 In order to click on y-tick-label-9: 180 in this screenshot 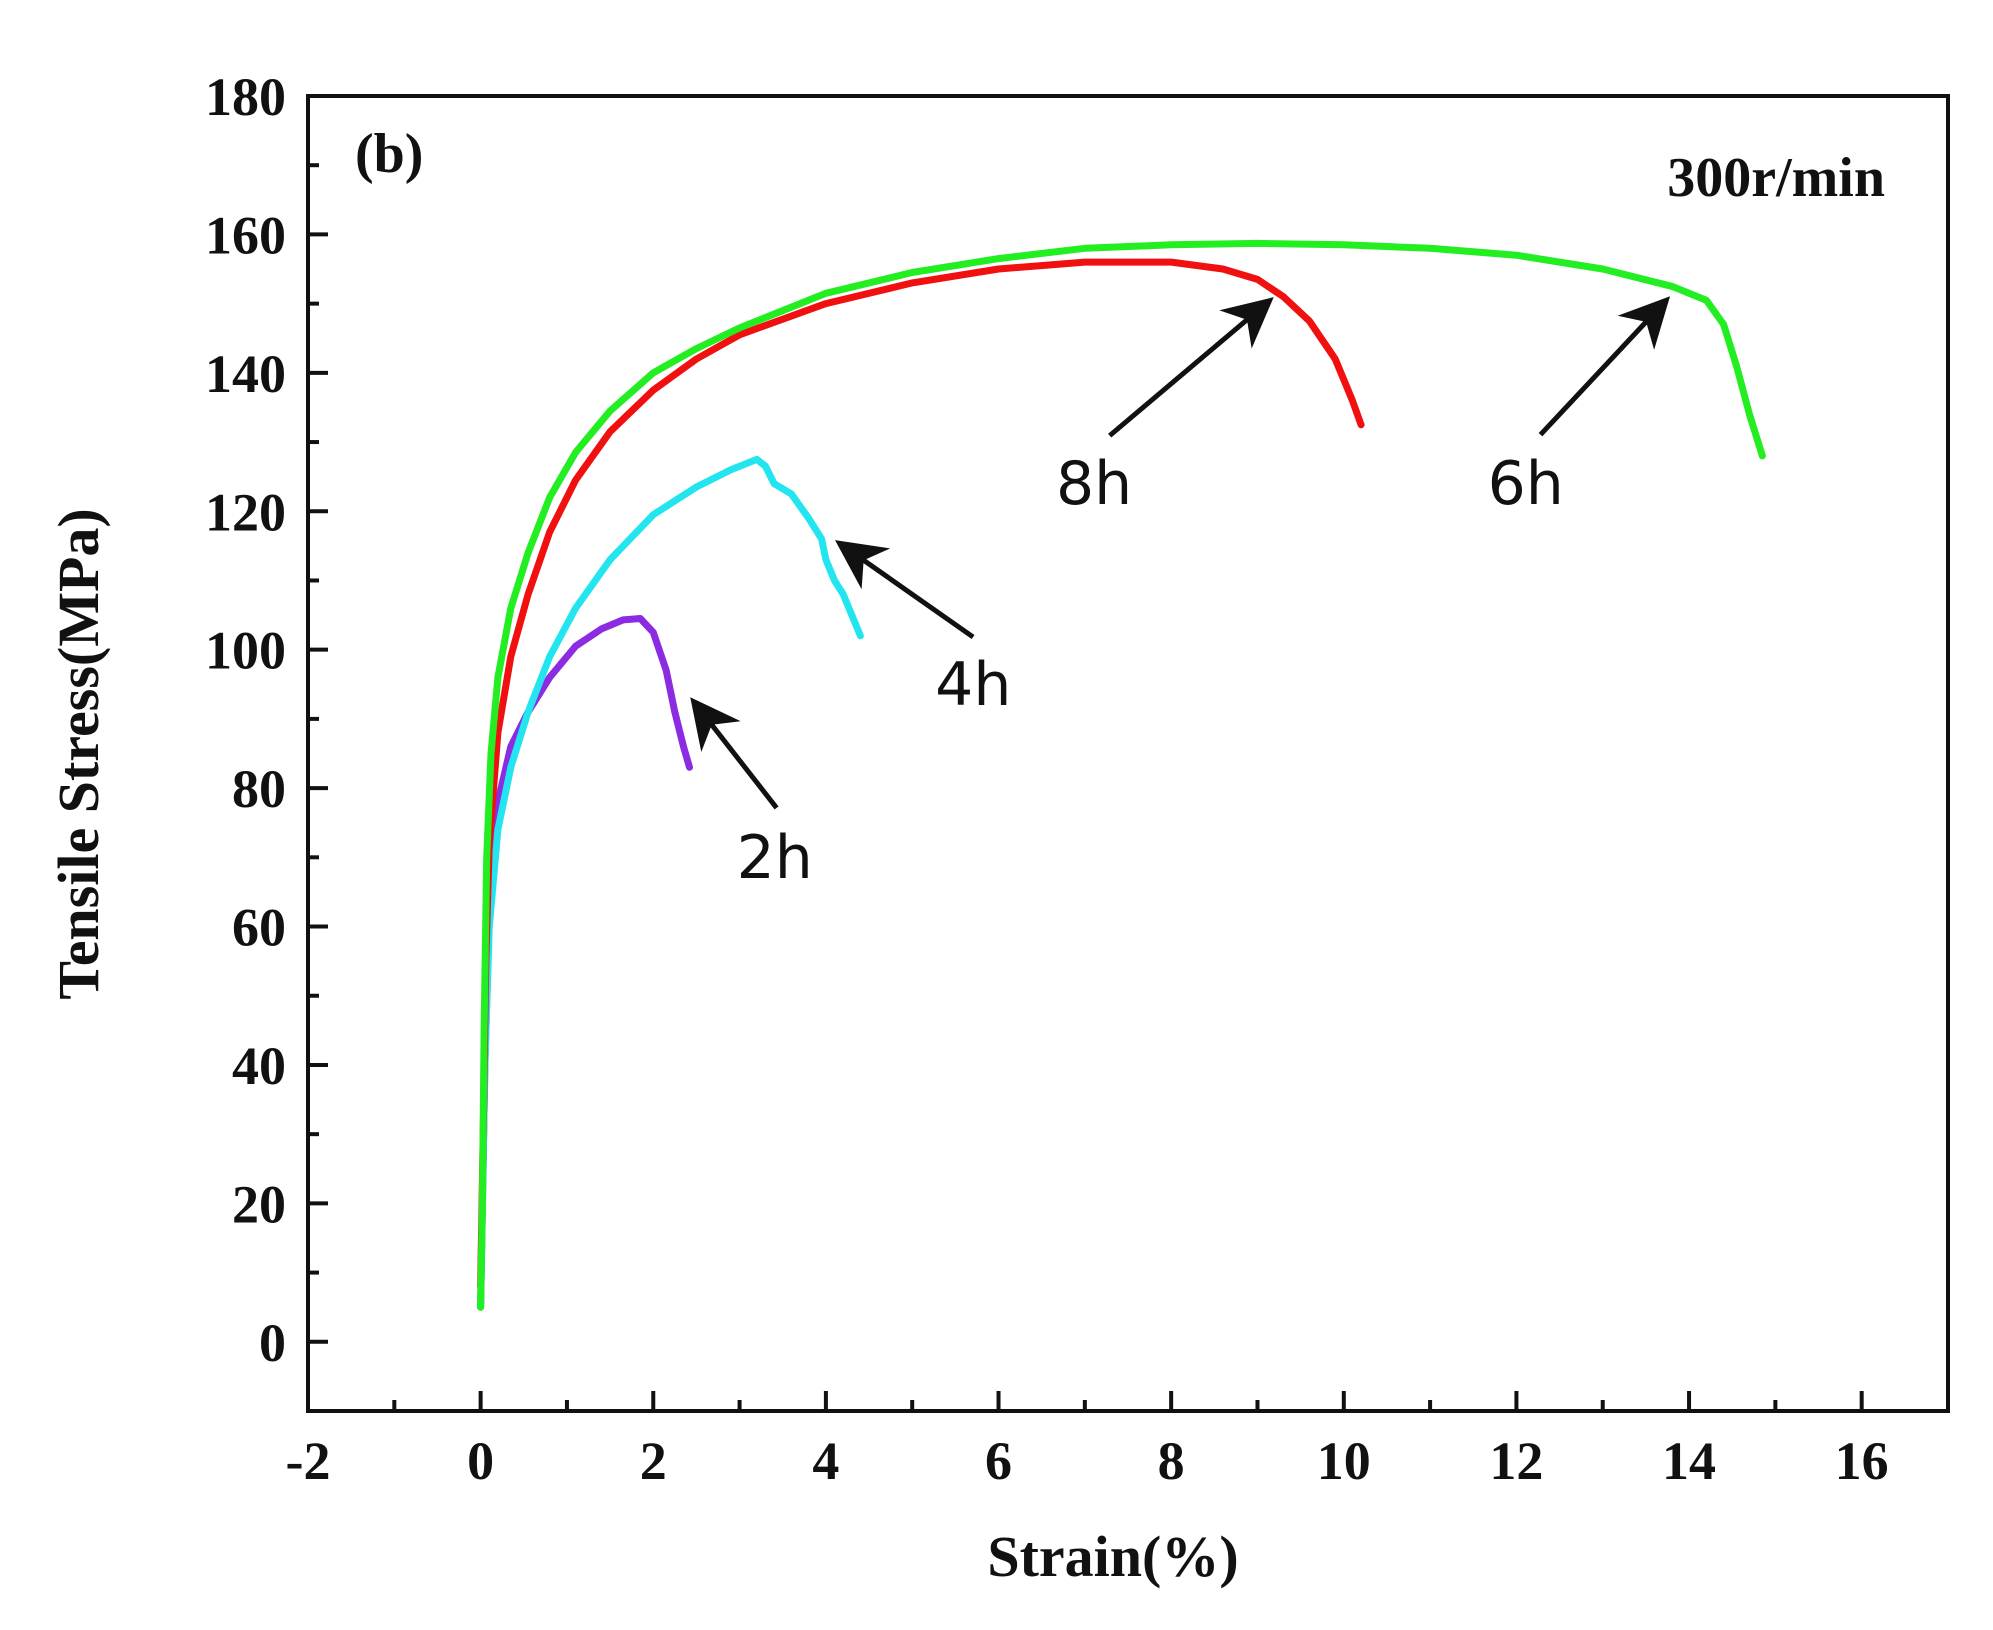, I will do `click(245, 97)`.